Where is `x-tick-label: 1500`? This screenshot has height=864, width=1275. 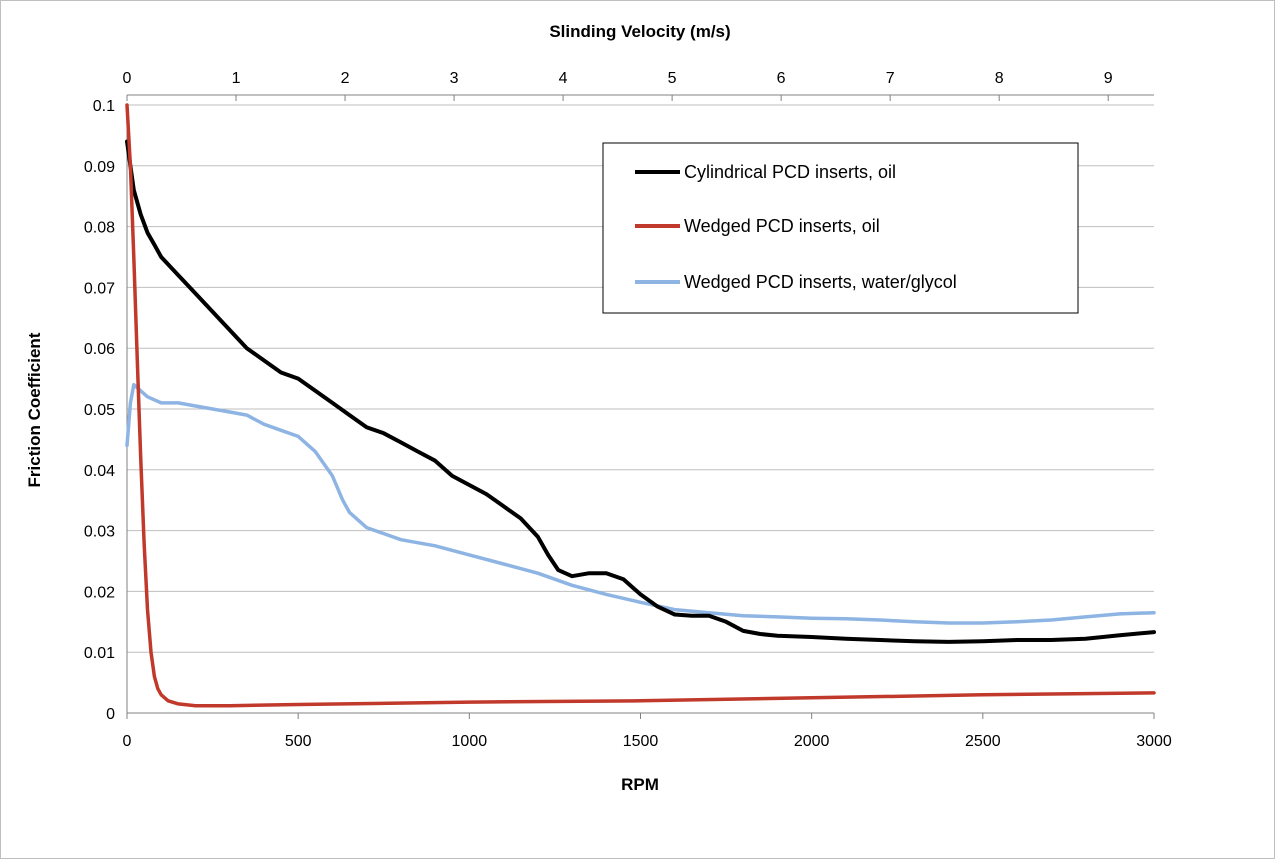
x-tick-label: 1500 is located at coordinates (641, 741).